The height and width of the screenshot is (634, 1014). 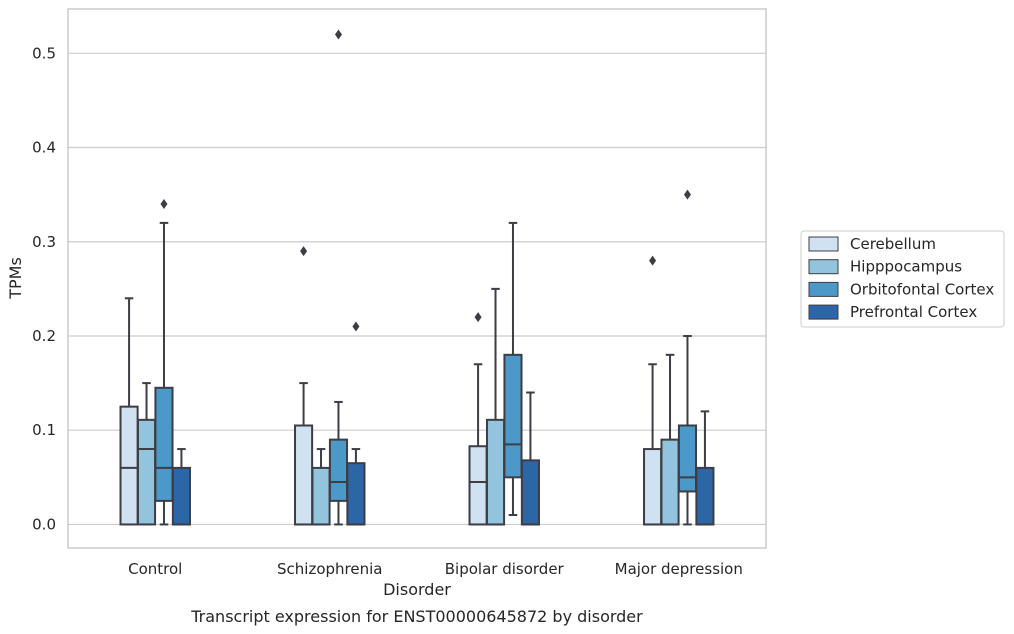 What do you see at coordinates (44, 336) in the screenshot?
I see `y-tick-label: 0.2` at bounding box center [44, 336].